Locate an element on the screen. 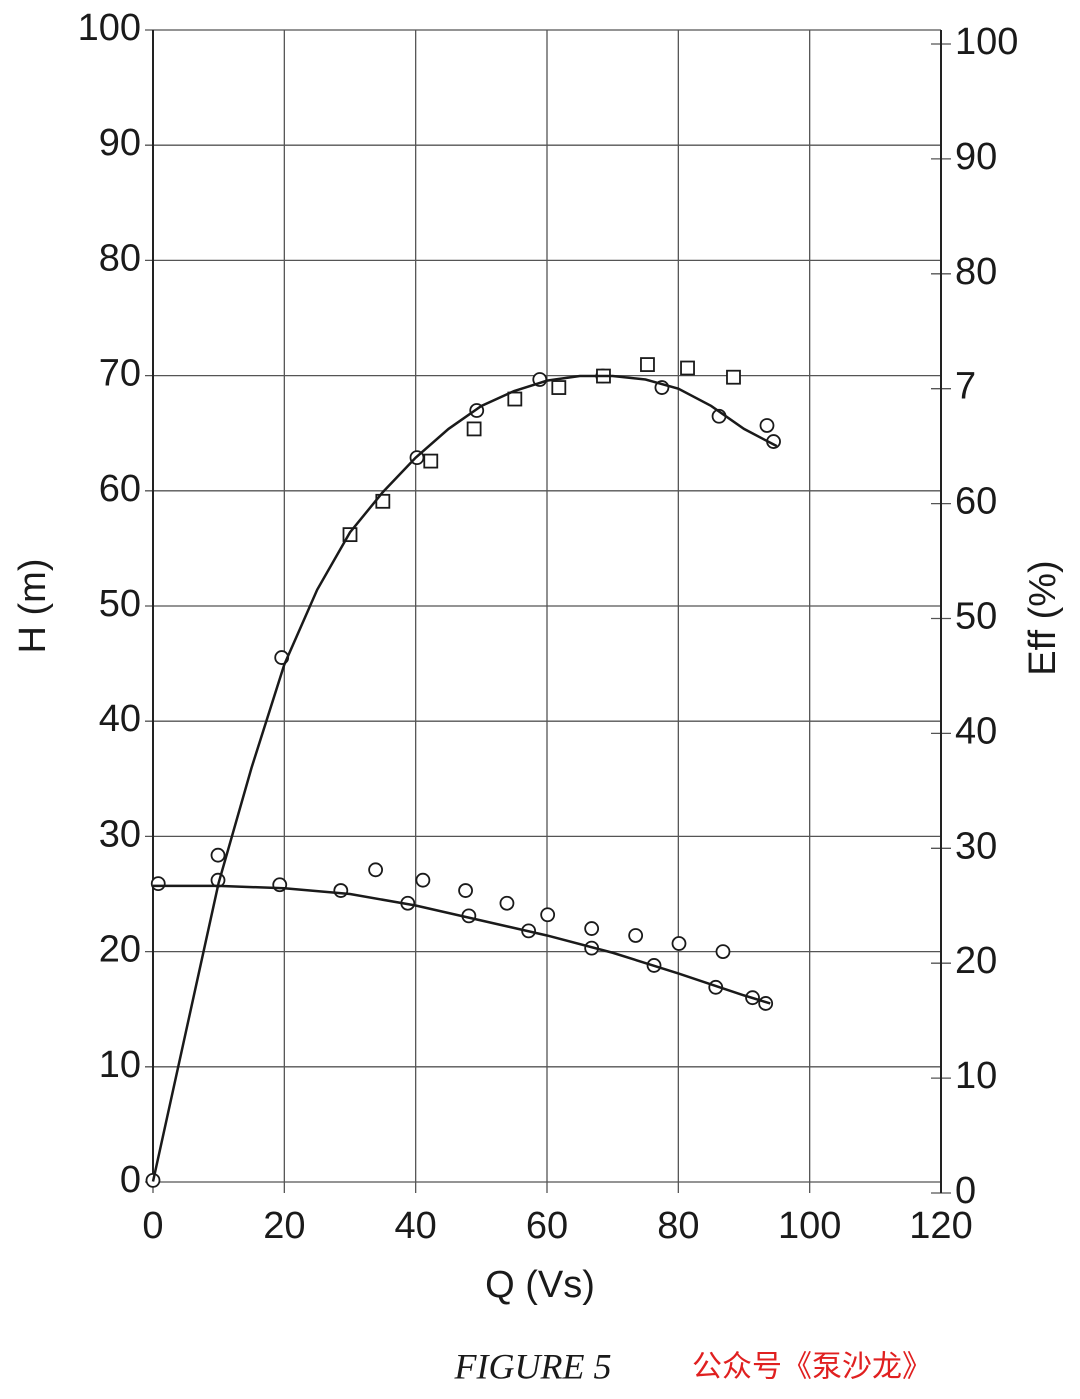  y2-axis-label: Eff (%) is located at coordinates (1043, 617).